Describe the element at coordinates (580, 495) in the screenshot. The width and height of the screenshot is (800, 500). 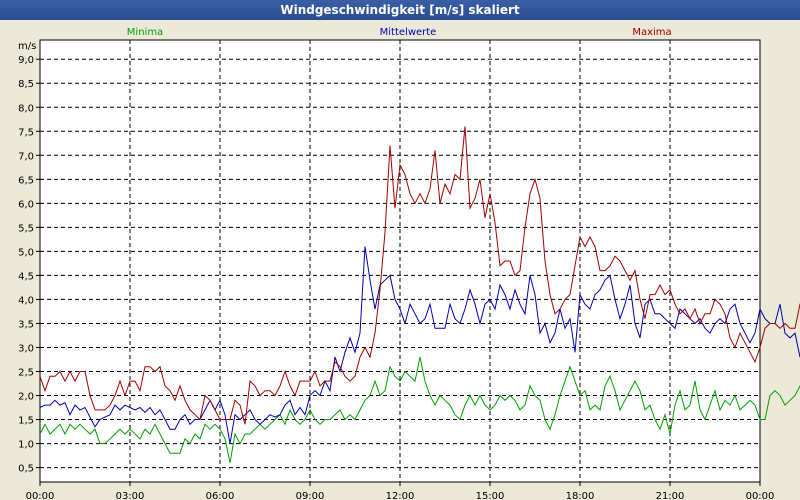
I see `x-tick-time: 18:00` at that location.